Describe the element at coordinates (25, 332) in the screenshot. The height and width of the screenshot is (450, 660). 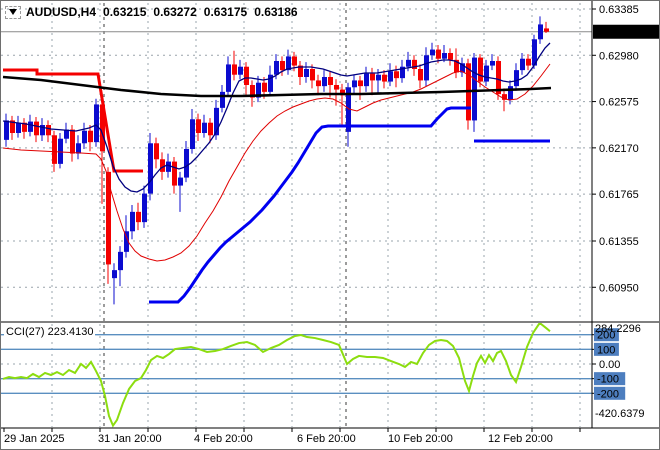
I see `indicator-name: CCI(27)` at that location.